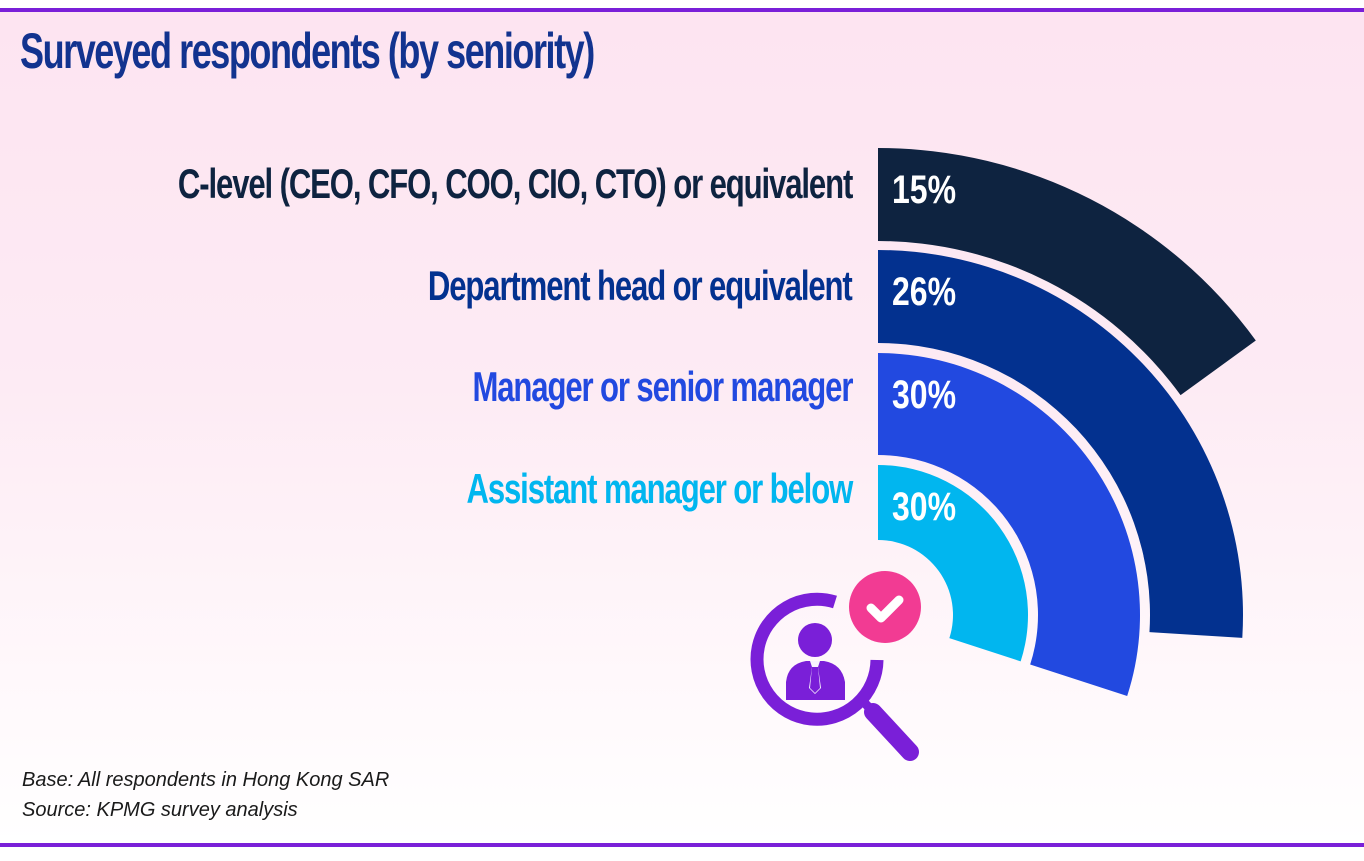 This screenshot has height=861, width=1364. Describe the element at coordinates (924, 394) in the screenshot. I see `value-label-manager: 30%` at that location.